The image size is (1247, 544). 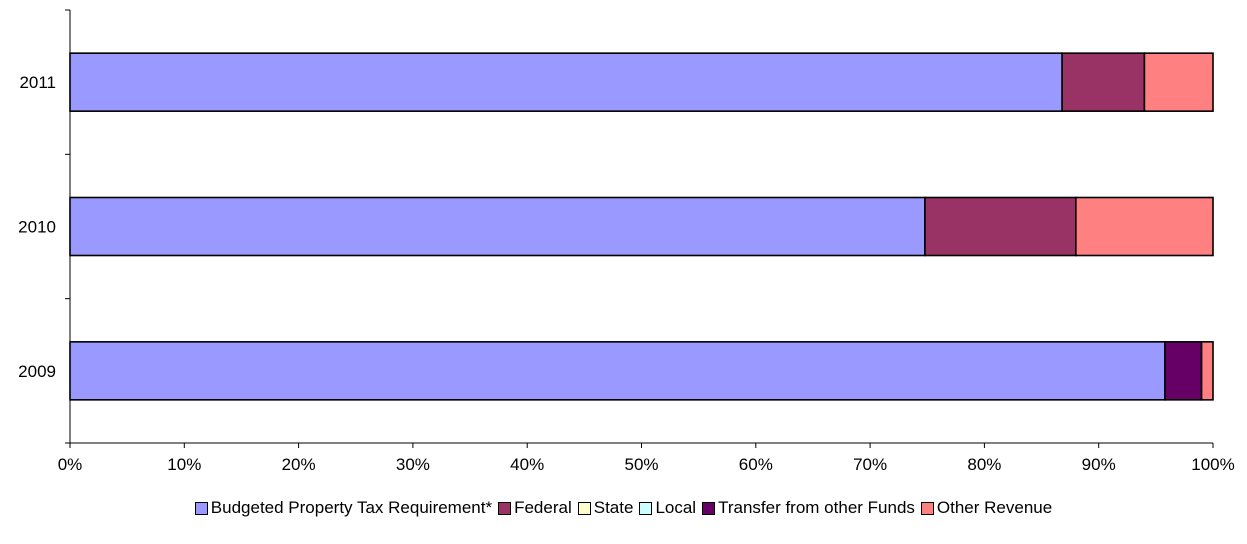 What do you see at coordinates (299, 464) in the screenshot?
I see `x-tick-label: 20%` at bounding box center [299, 464].